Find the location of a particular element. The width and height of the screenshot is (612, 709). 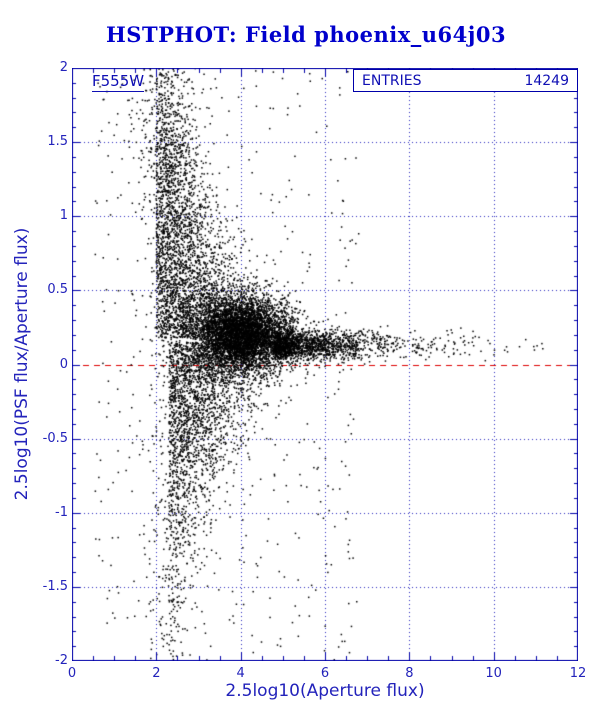

y-tick-label: 0.5 is located at coordinates (57, 290).